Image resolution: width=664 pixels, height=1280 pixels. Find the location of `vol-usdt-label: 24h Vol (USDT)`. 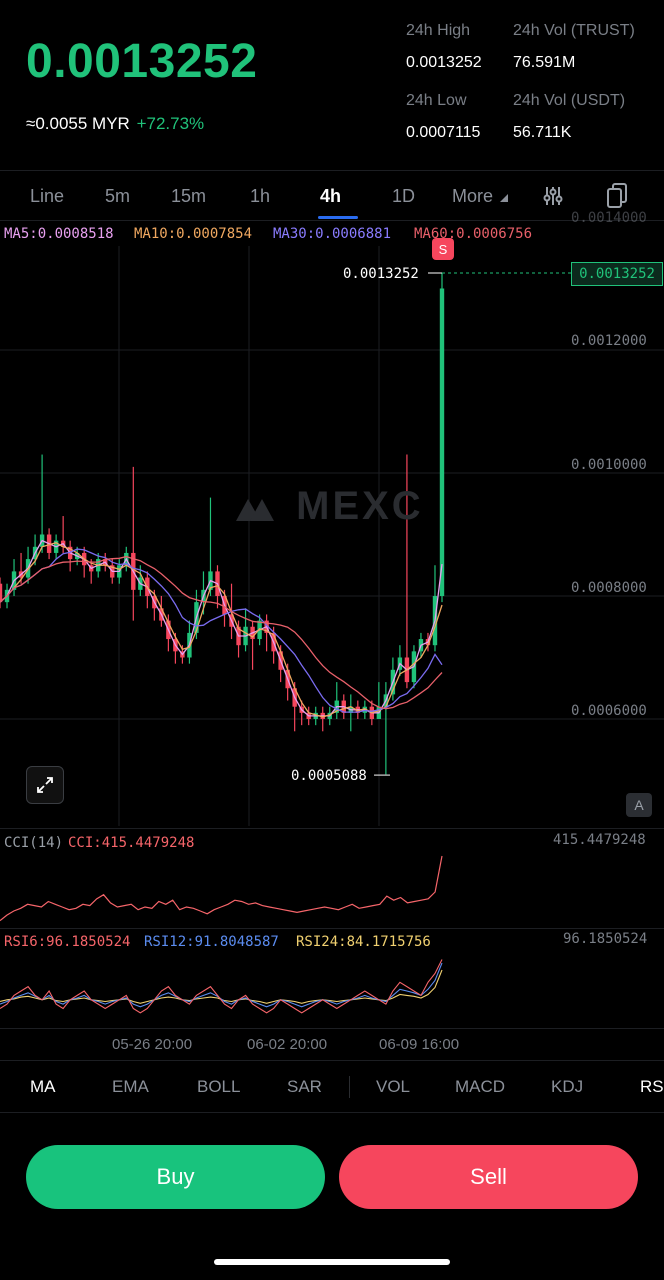

vol-usdt-label: 24h Vol (USDT) is located at coordinates (569, 100).